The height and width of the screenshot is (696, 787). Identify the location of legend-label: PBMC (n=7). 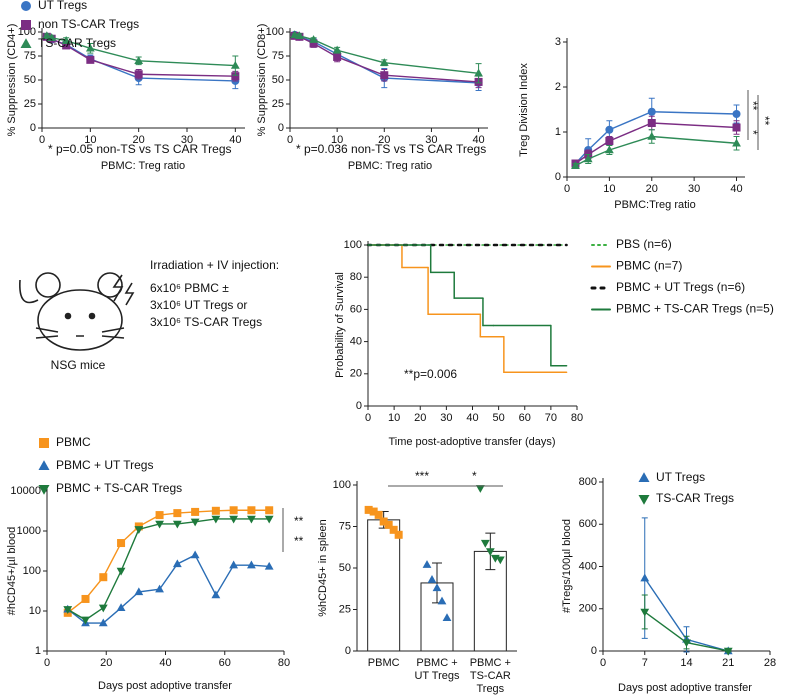
(649, 266).